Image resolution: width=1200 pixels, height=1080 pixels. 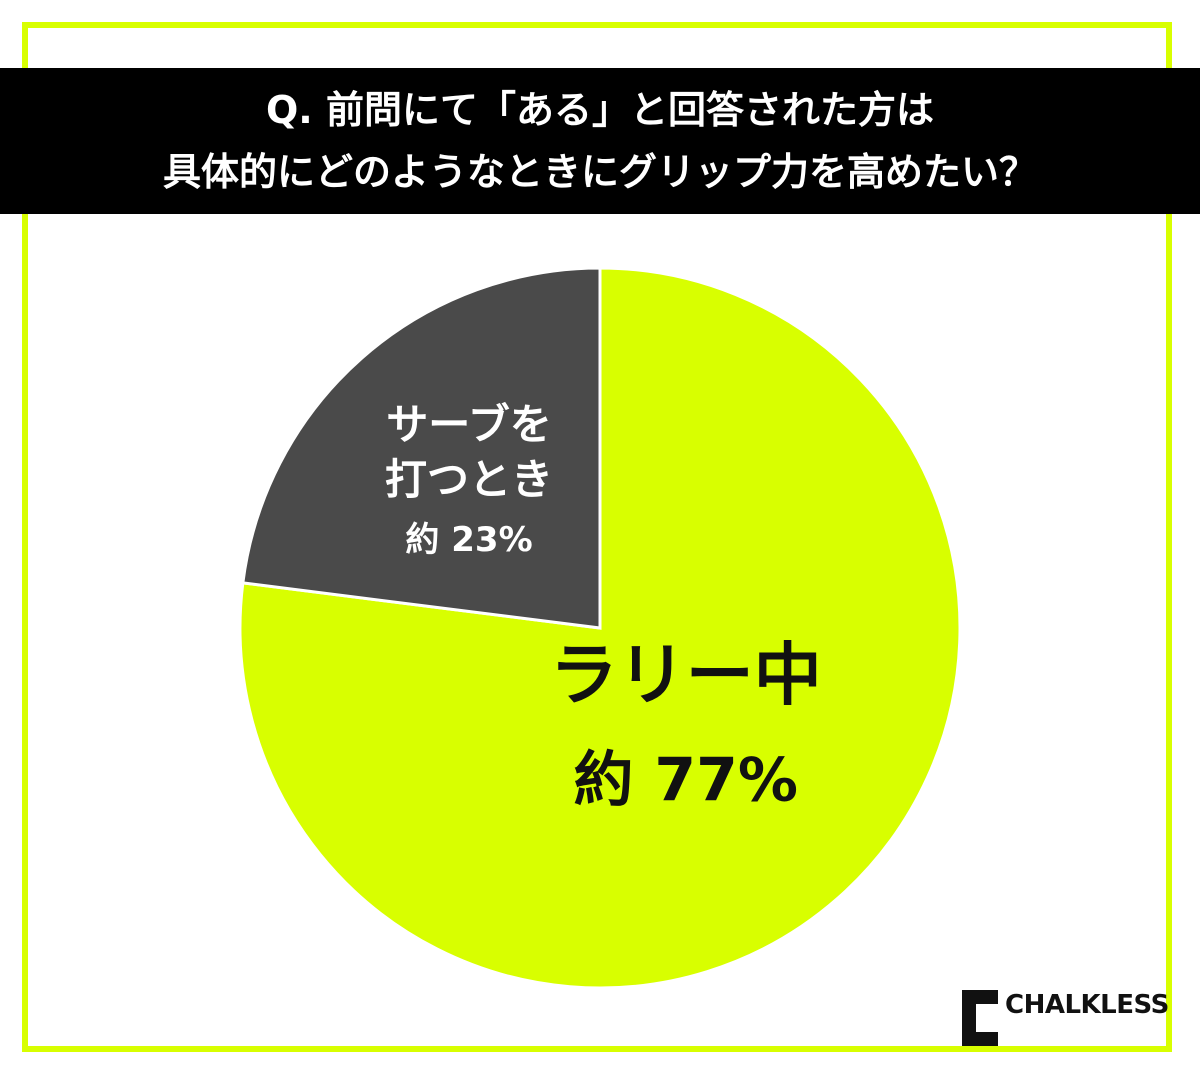 What do you see at coordinates (685, 676) in the screenshot?
I see `category-label: ラリー中` at bounding box center [685, 676].